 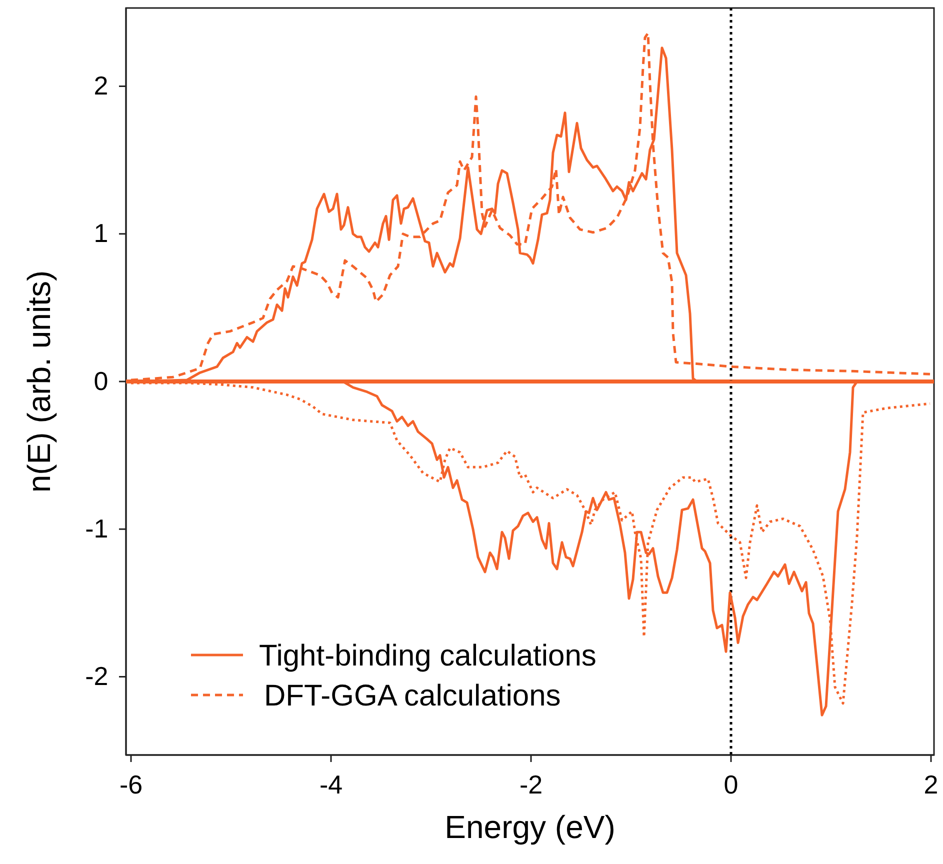 I want to click on x-tick-label: -4, so click(x=331, y=785).